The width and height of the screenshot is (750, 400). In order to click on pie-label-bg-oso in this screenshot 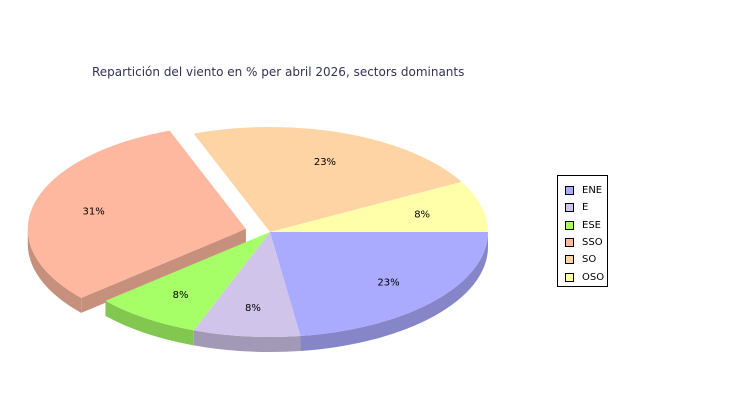, I will do `click(422, 213)`.